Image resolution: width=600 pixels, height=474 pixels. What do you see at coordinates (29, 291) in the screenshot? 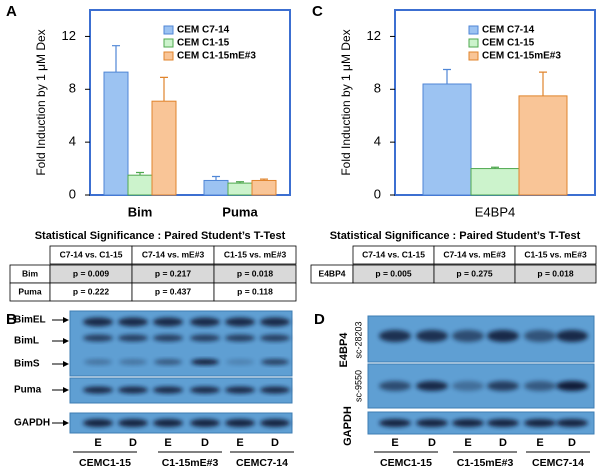
I see `row-label: Puma` at bounding box center [29, 291].